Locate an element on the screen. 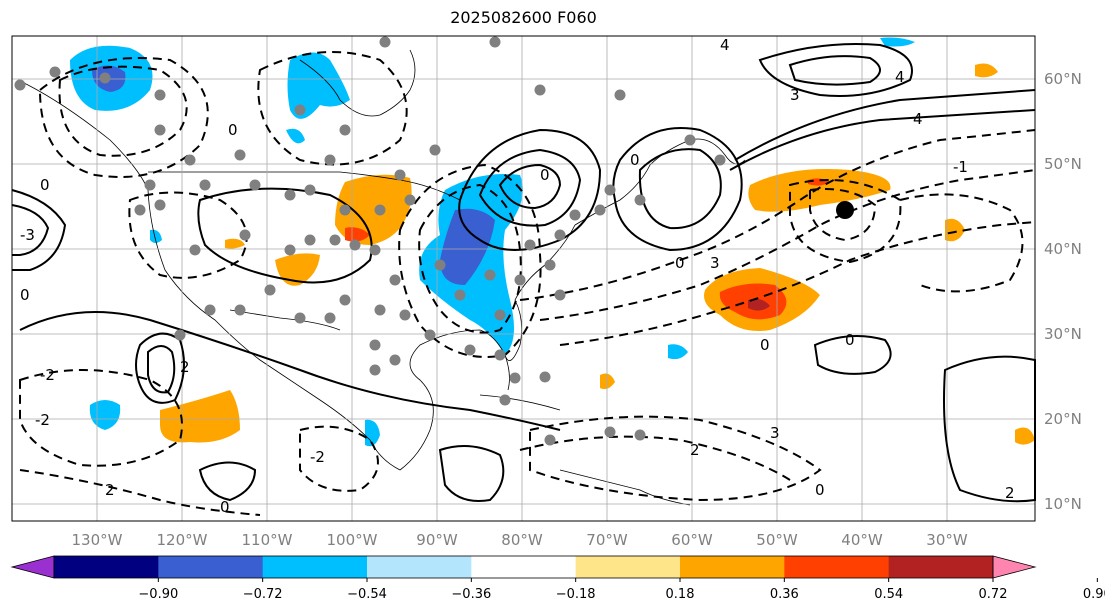 The image size is (1105, 615). coastline-florida is located at coordinates (507, 372).